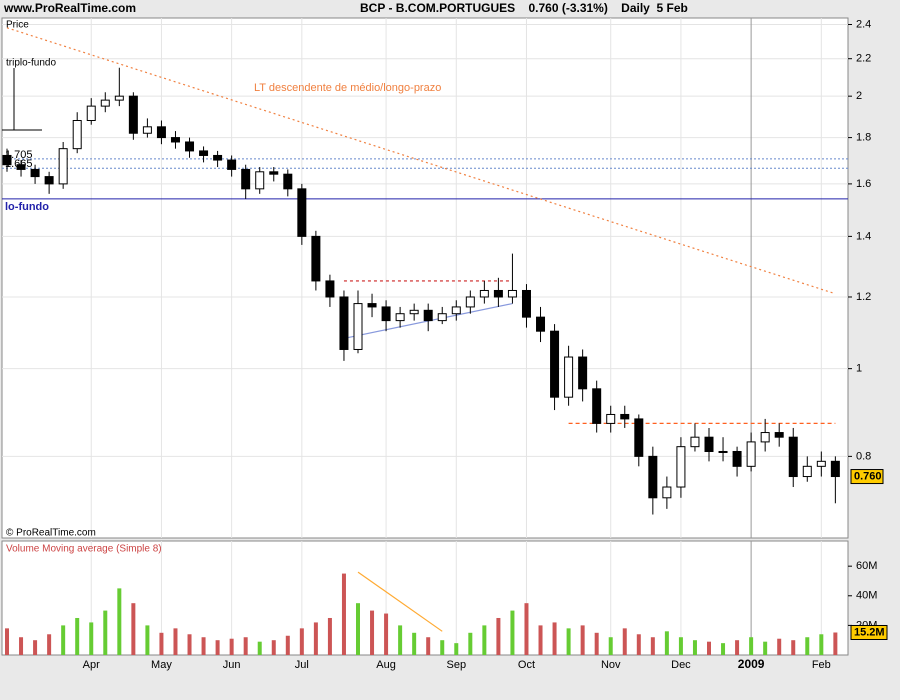 The width and height of the screenshot is (900, 700). I want to click on volume-marker, so click(869, 632).